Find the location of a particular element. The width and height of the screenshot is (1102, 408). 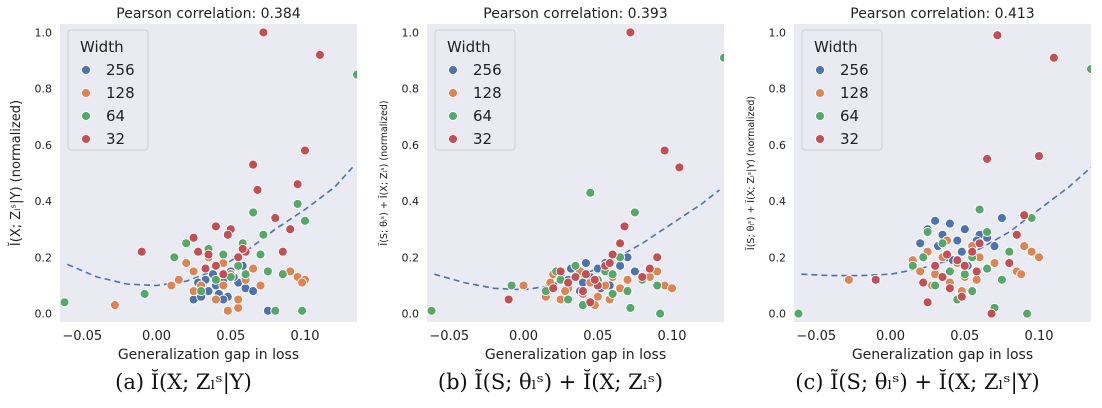

chart-title: Pearson correlation: 0.384 is located at coordinates (208, 14).